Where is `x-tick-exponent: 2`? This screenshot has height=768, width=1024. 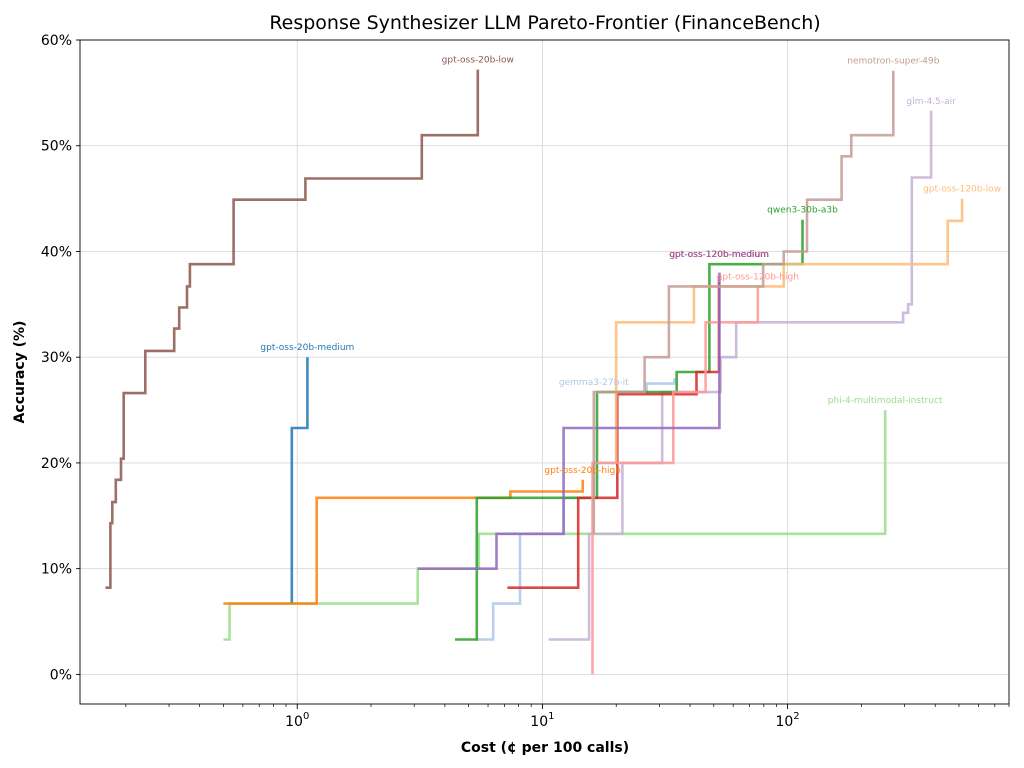 x-tick-exponent: 2 is located at coordinates (796, 716).